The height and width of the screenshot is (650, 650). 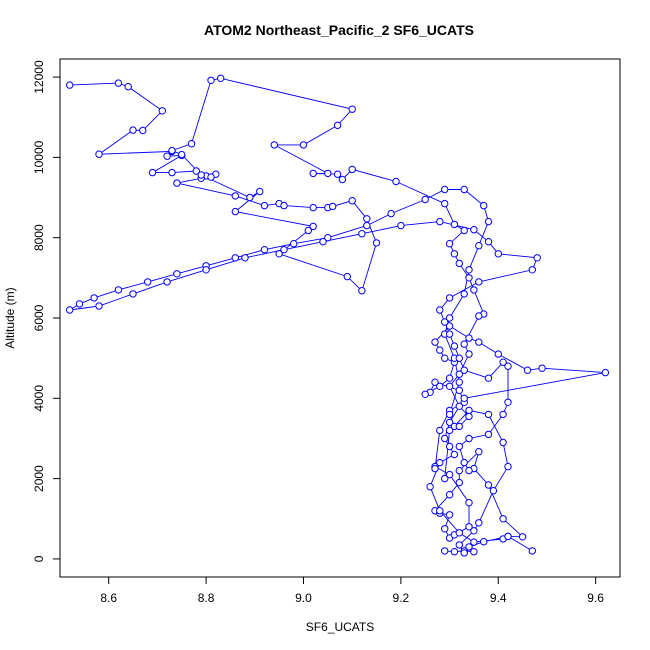 I want to click on chart-title: ATOM2 Northeast_Pacific_2 SF6_UCATS, so click(x=339, y=30).